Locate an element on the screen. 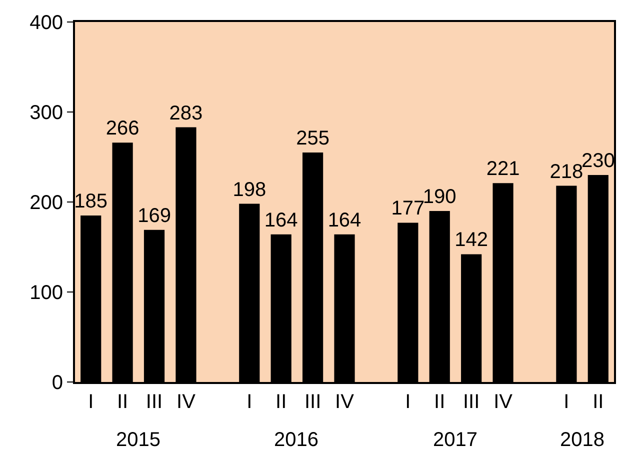  data-label: 142 is located at coordinates (471, 240).